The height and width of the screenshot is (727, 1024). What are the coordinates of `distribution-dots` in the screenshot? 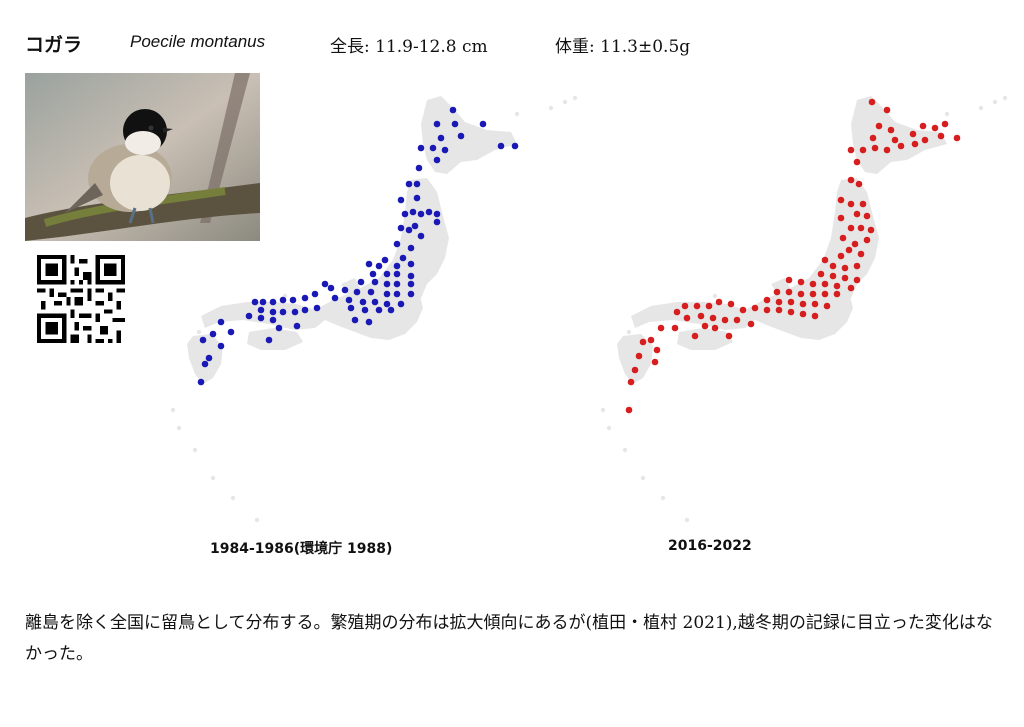 It's located at (793, 256).